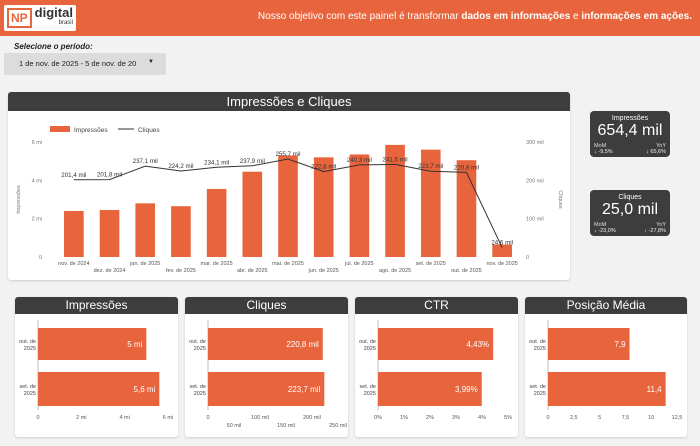 The height and width of the screenshot is (446, 700). I want to click on right-axis-tick: 0, so click(527, 258).